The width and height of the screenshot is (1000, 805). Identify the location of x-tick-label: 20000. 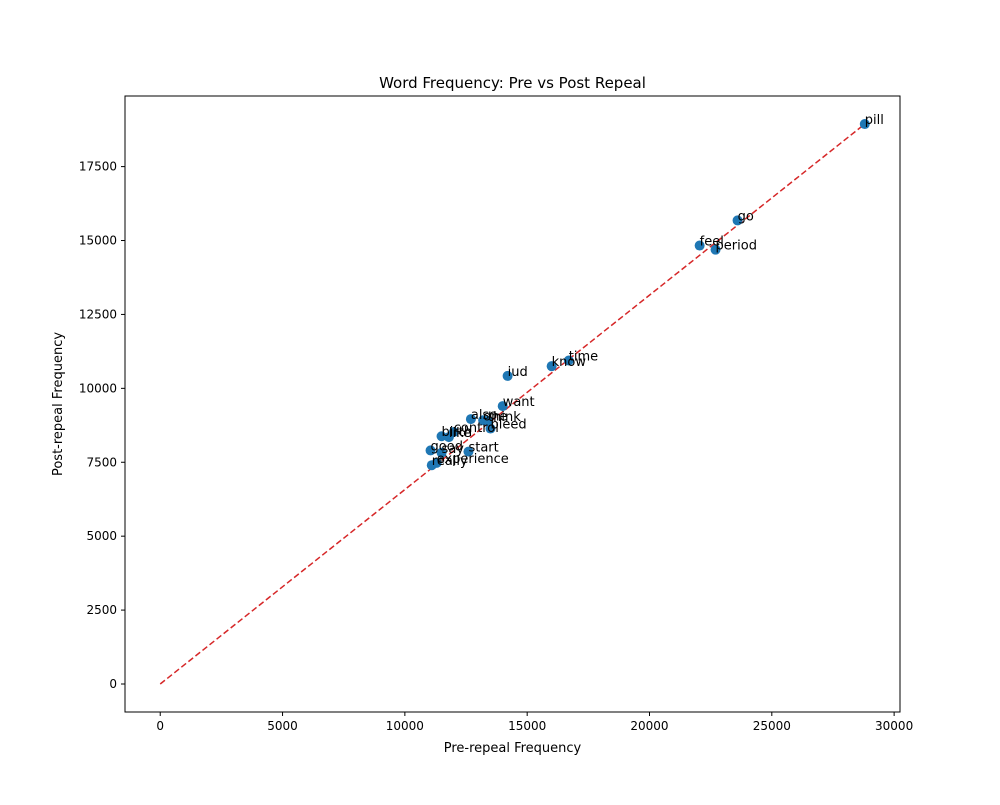
(649, 726).